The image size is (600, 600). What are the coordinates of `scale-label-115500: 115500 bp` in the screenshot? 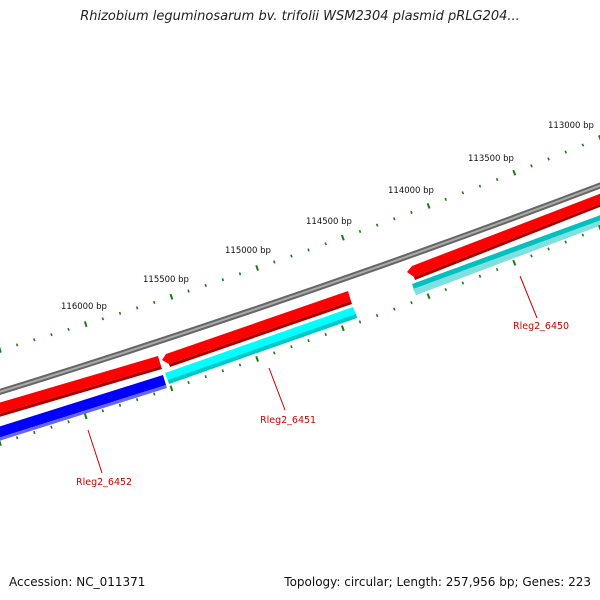 It's located at (166, 280).